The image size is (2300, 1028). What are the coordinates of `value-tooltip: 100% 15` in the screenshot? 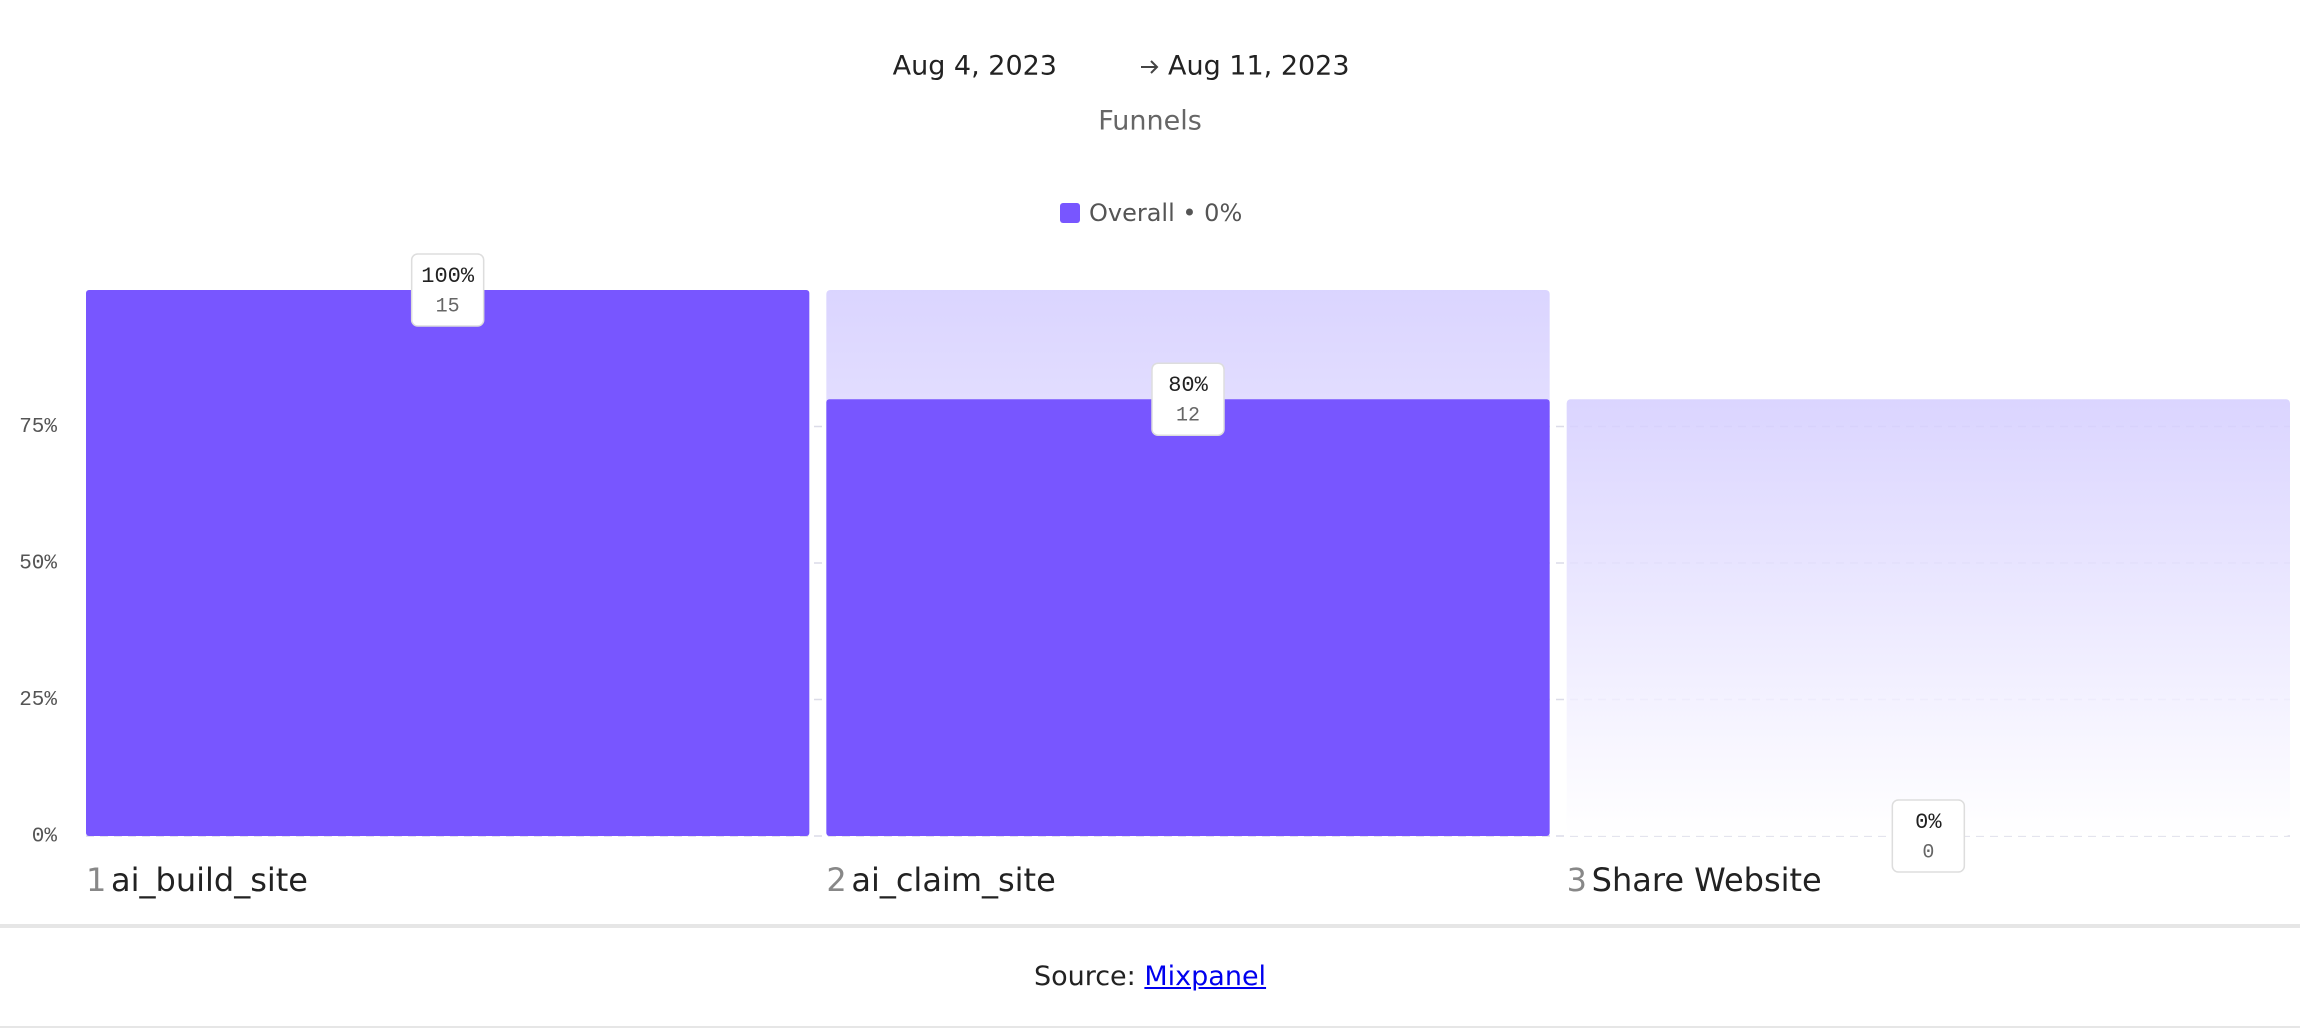 It's located at (447, 290).